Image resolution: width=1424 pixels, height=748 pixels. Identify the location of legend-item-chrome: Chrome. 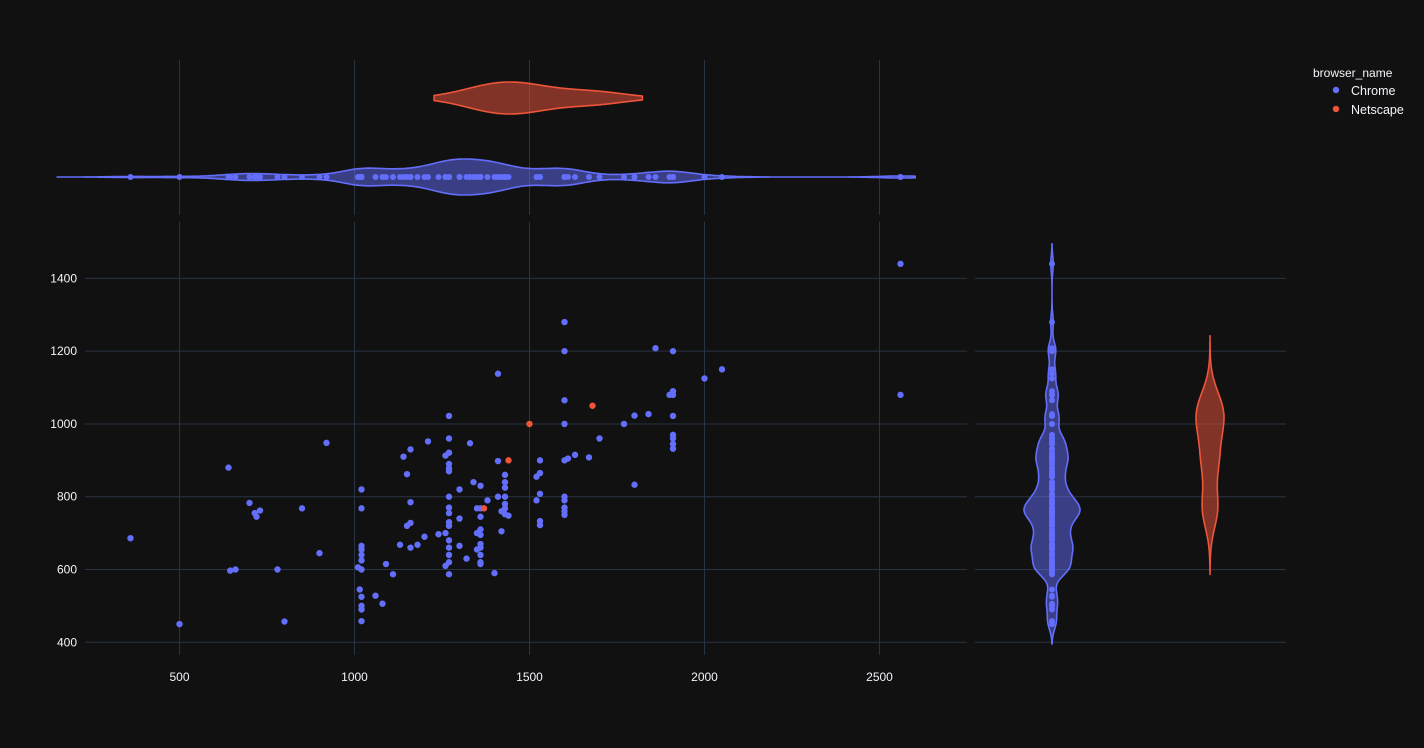
(1364, 91).